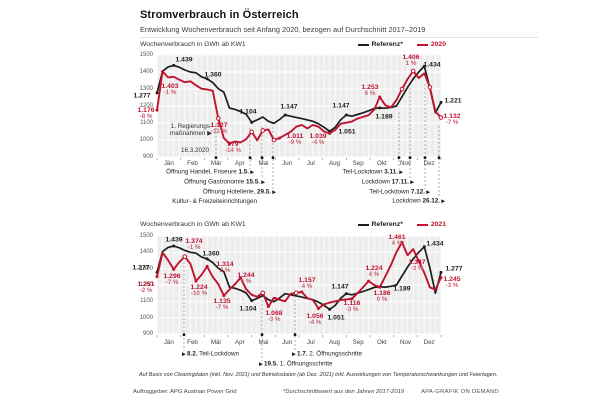 This screenshot has height=400, width=600. I want to click on footer-client: Auftraggeber: APG Austrian Power Grid, so click(185, 392).